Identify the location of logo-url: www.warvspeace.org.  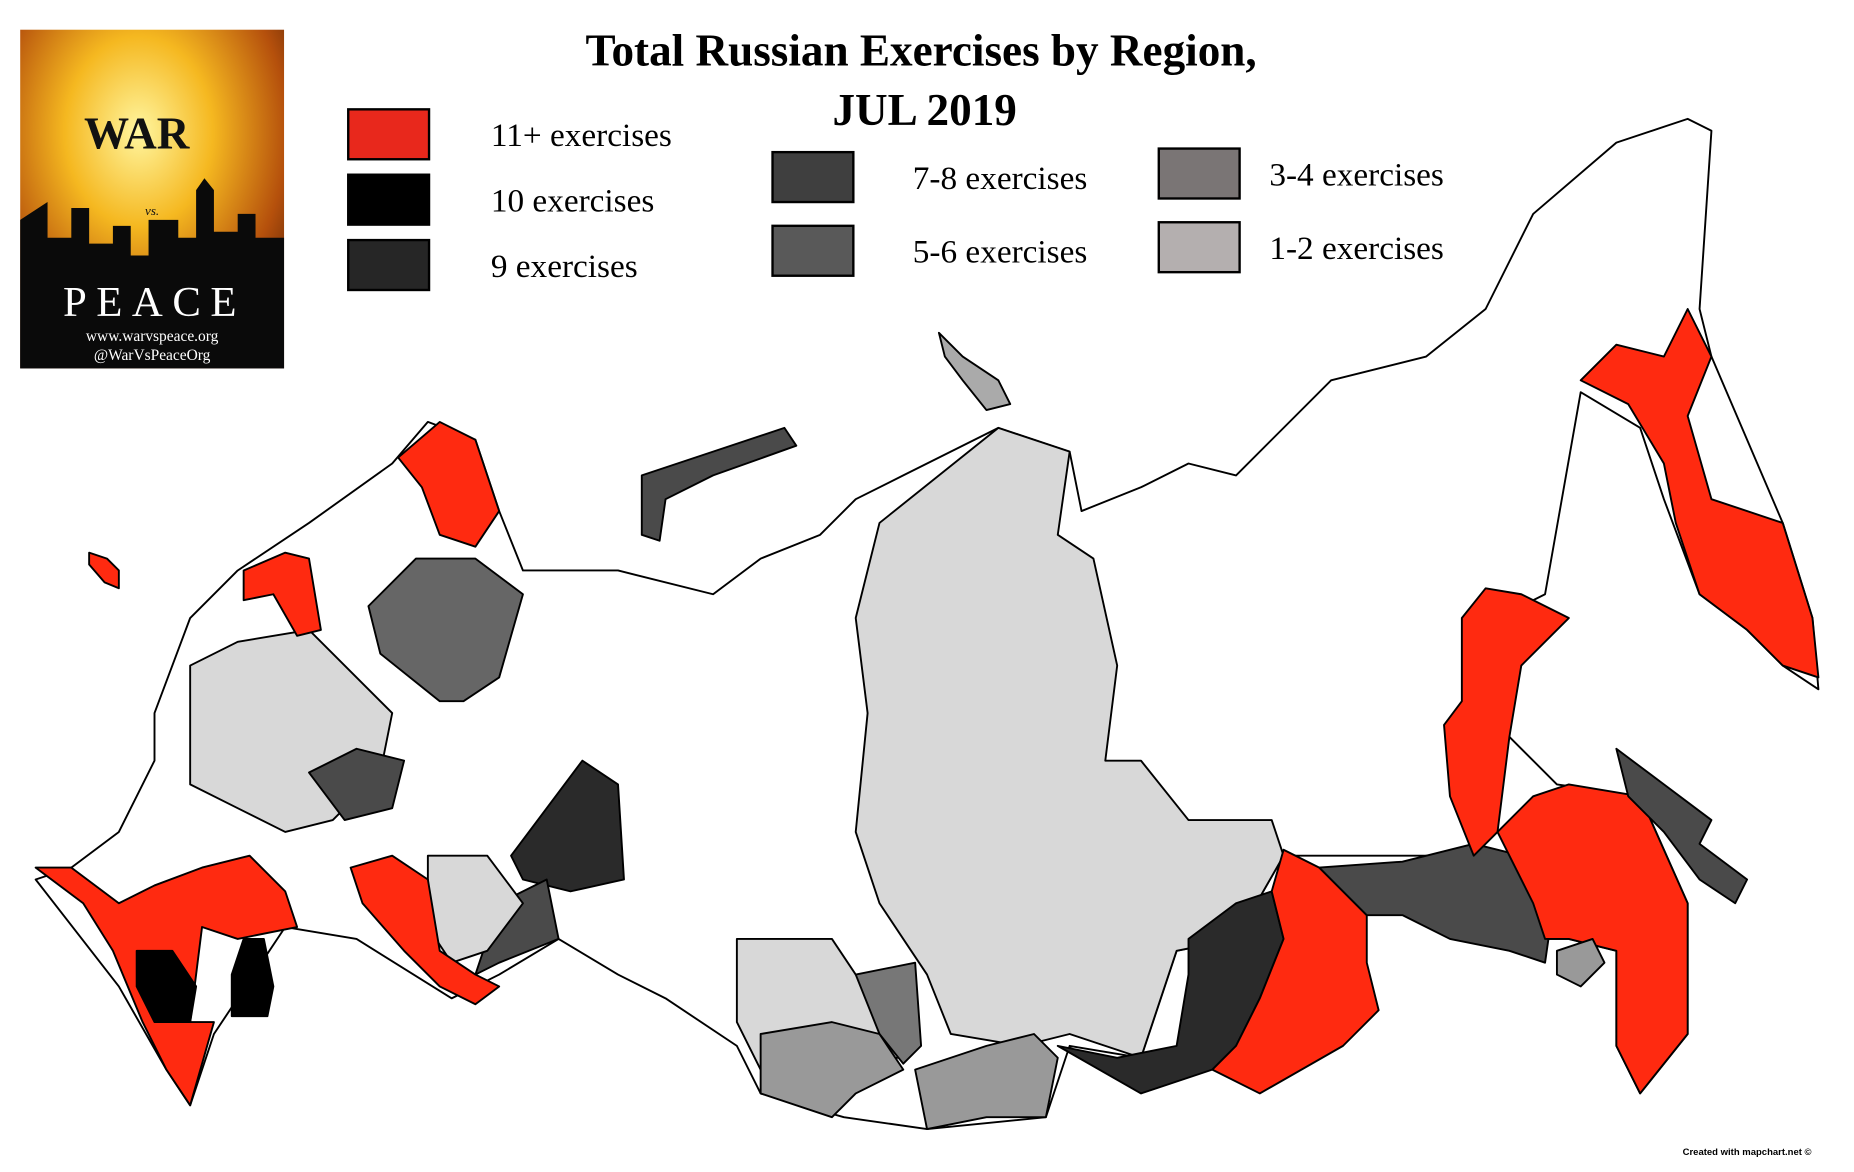
(152, 336).